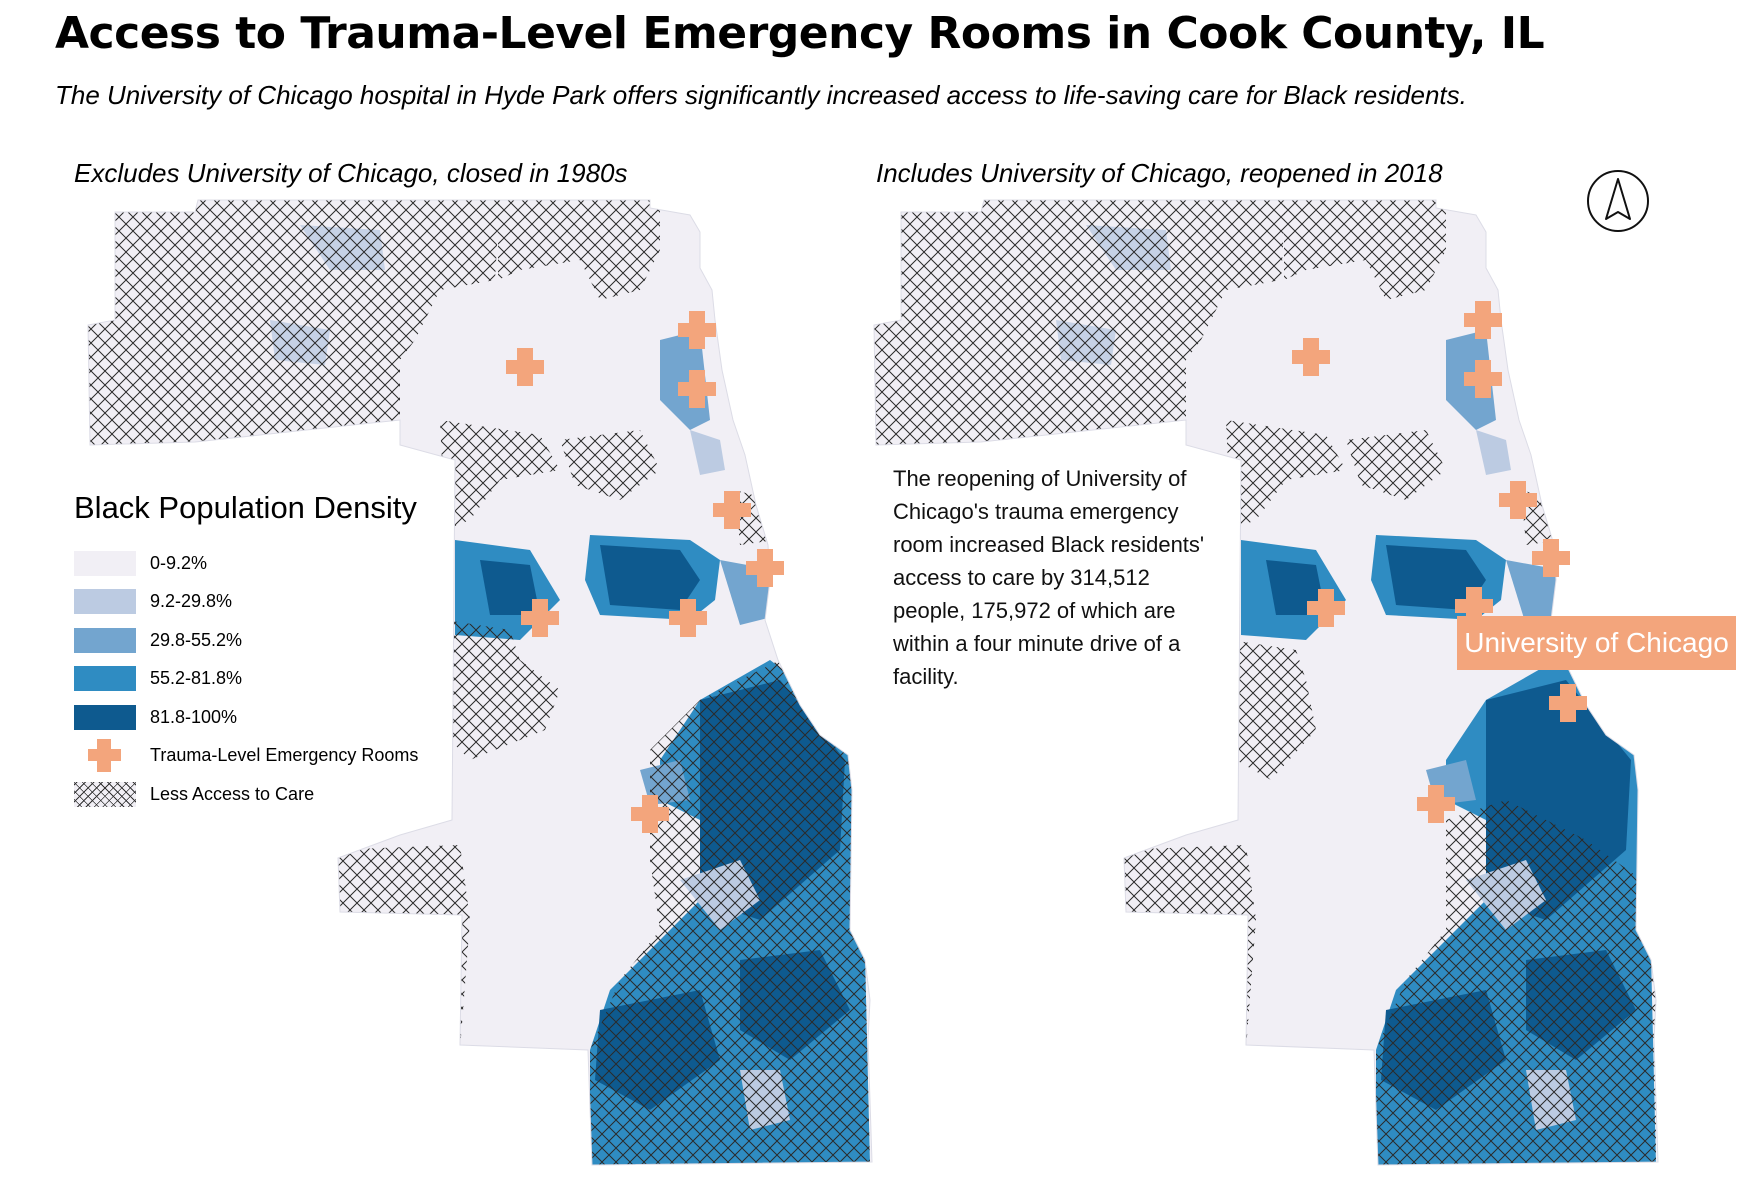 The height and width of the screenshot is (1198, 1752). What do you see at coordinates (246, 717) in the screenshot?
I see `legend-item-class-5: 81.8-100%` at bounding box center [246, 717].